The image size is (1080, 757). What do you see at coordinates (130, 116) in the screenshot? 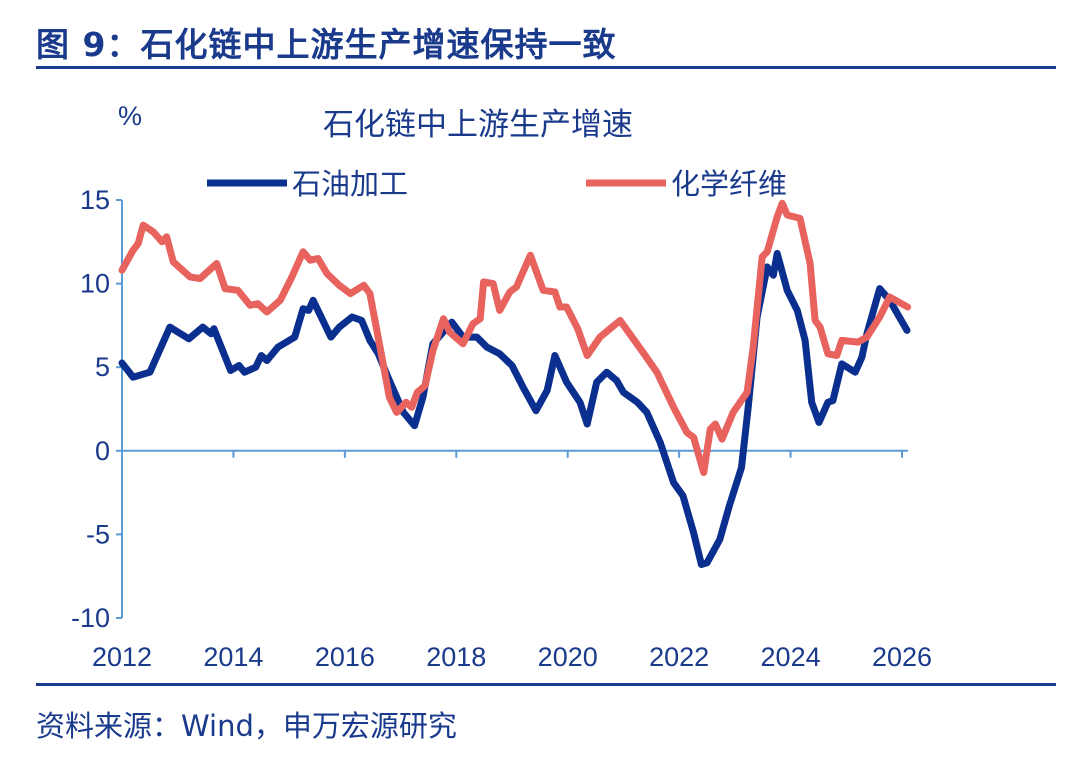
I see `y-axis-unit: %` at bounding box center [130, 116].